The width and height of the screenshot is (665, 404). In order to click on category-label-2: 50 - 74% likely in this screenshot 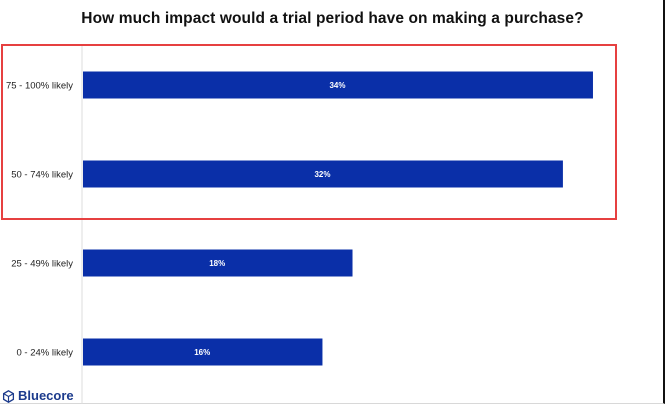, I will do `click(42, 175)`.